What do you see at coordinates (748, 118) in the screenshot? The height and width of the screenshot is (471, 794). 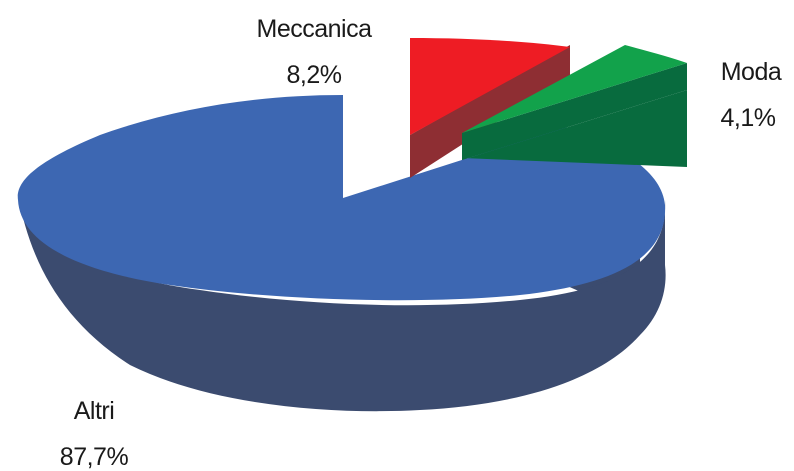 I see `label-moda-value: 4,1%` at bounding box center [748, 118].